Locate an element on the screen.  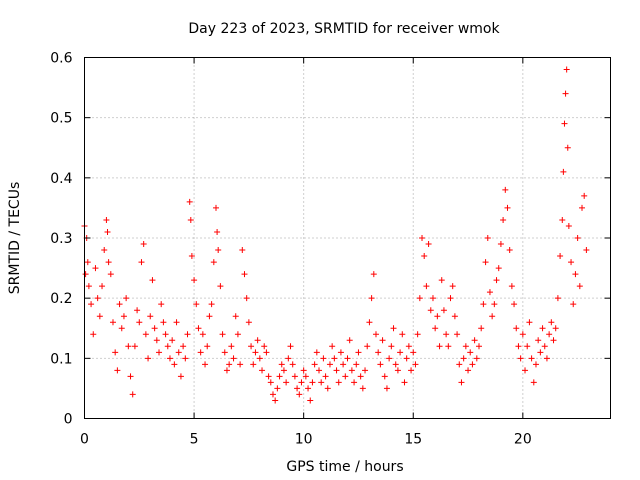
y-tick-label: 0 is located at coordinates (68, 420).